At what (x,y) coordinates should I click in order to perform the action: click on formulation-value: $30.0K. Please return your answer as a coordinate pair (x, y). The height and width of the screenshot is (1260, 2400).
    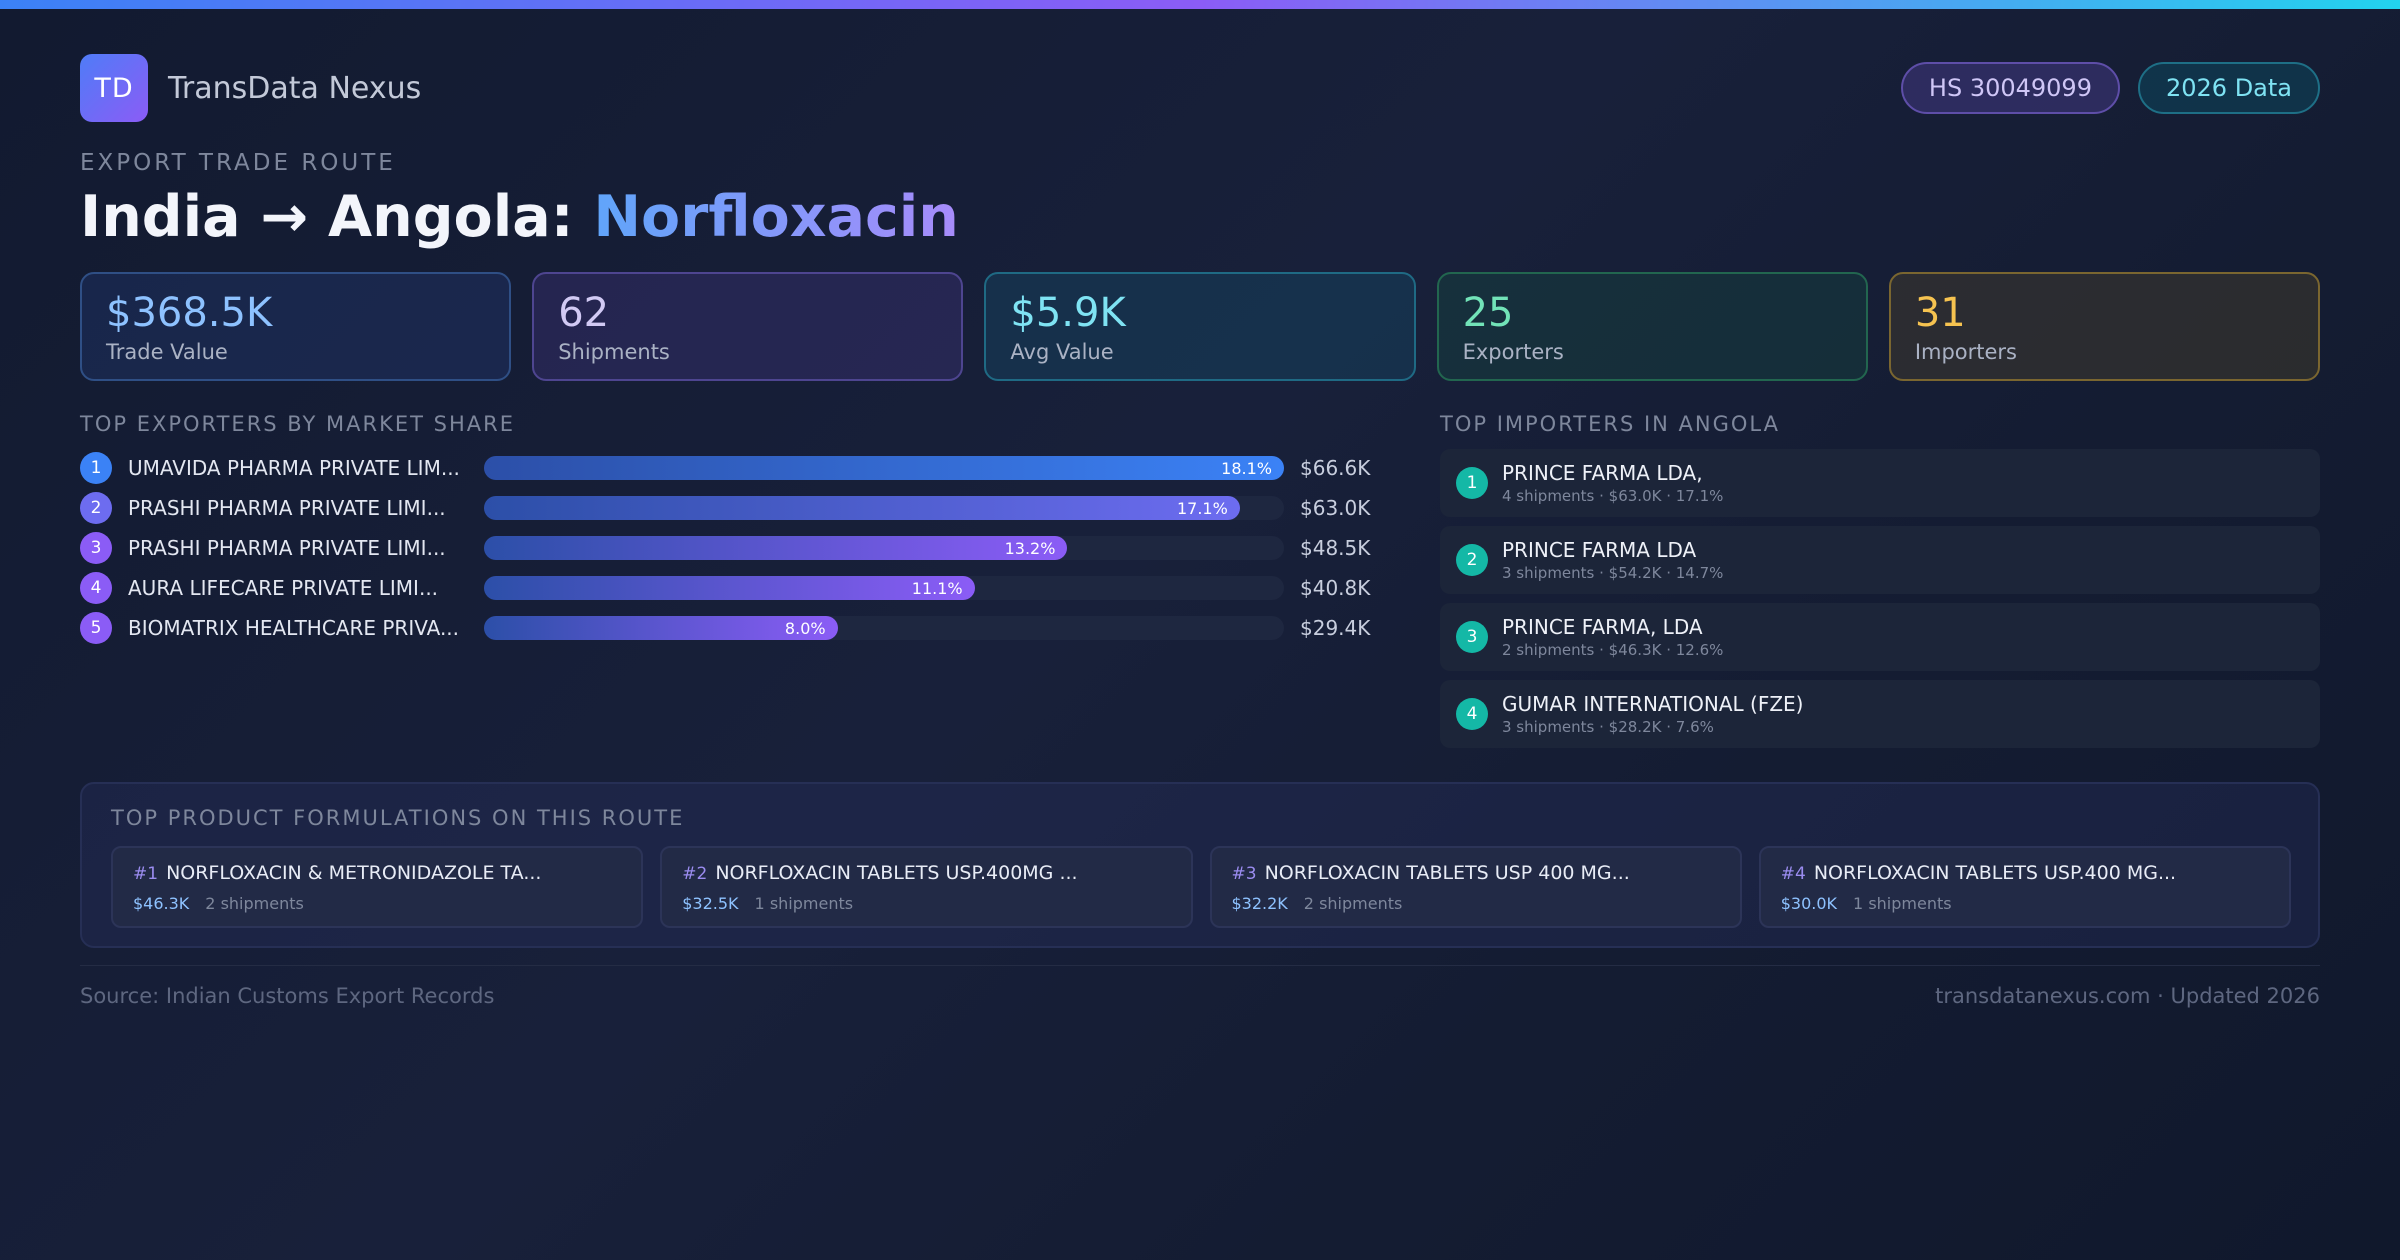
    Looking at the image, I should click on (1809, 903).